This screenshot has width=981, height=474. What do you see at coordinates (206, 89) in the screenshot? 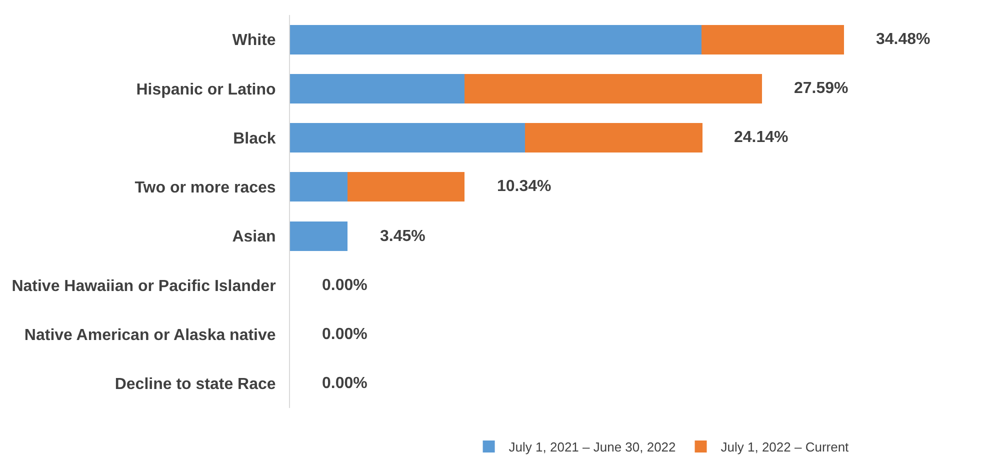
I see `y-tick-label: Hispanic or Latino` at bounding box center [206, 89].